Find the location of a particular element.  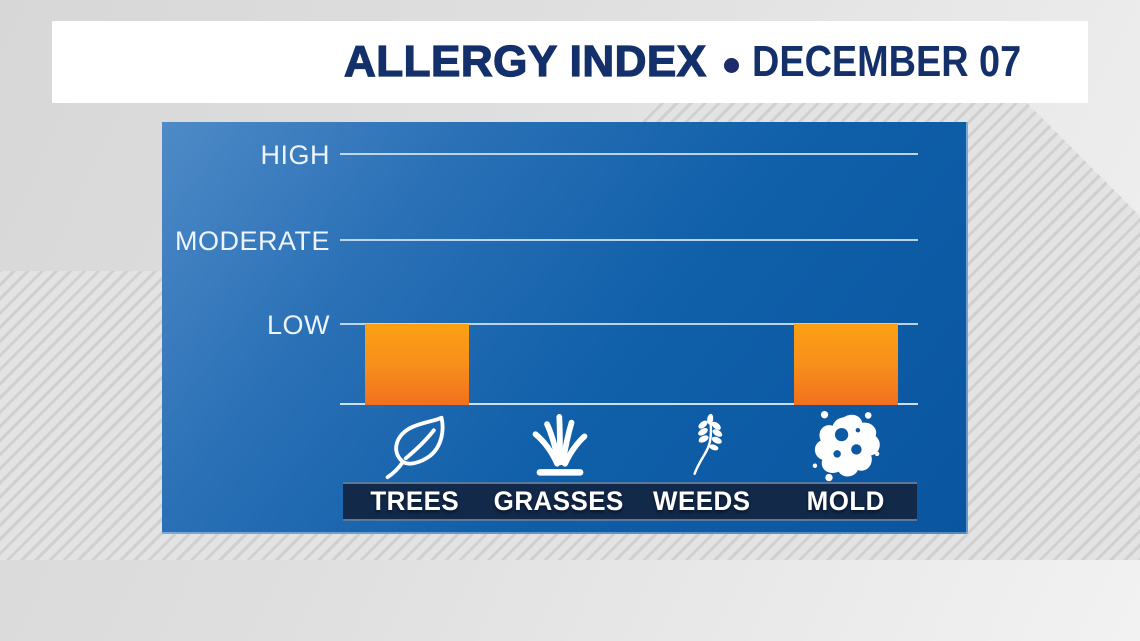

category-label-grasses: GRASSES is located at coordinates (558, 501).